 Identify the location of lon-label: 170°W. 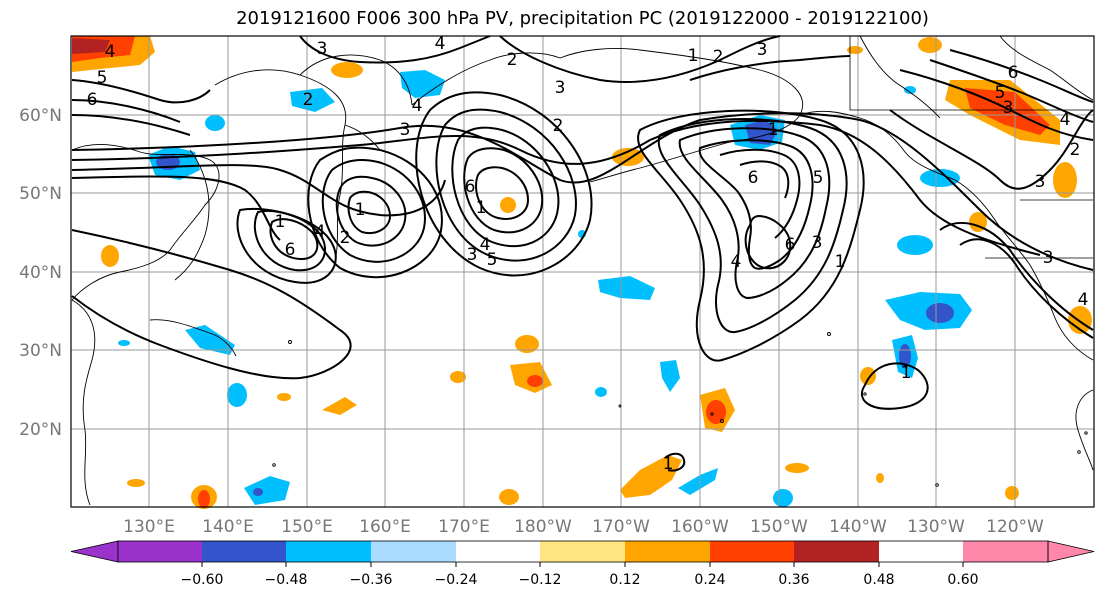
(621, 527).